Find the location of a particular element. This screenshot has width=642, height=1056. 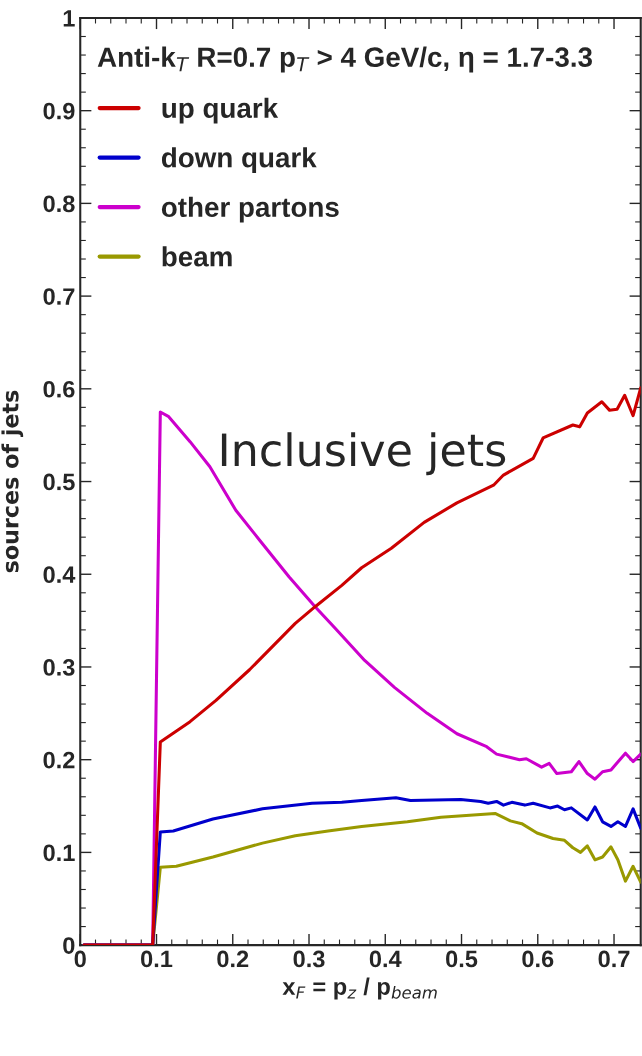

y-tick-label: 0.6 is located at coordinates (59, 389).